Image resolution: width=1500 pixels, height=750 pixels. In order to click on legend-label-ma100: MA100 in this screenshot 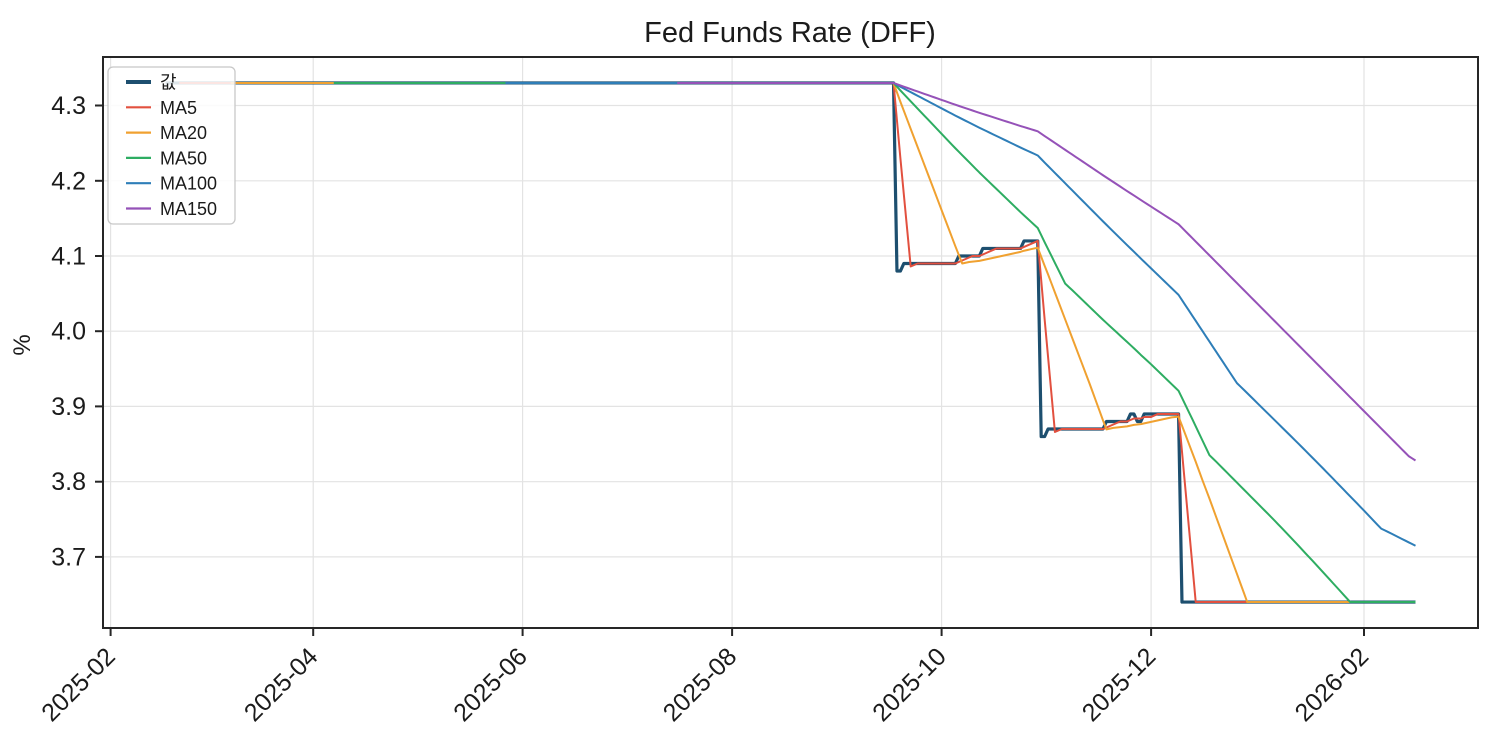, I will do `click(188, 184)`.